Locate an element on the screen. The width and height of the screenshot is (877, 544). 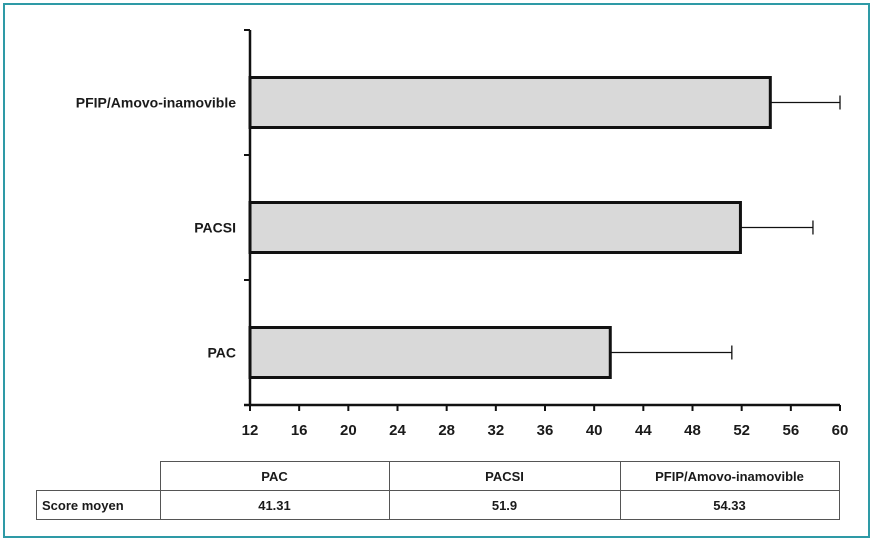
x-tick-label: 48 is located at coordinates (692, 430).